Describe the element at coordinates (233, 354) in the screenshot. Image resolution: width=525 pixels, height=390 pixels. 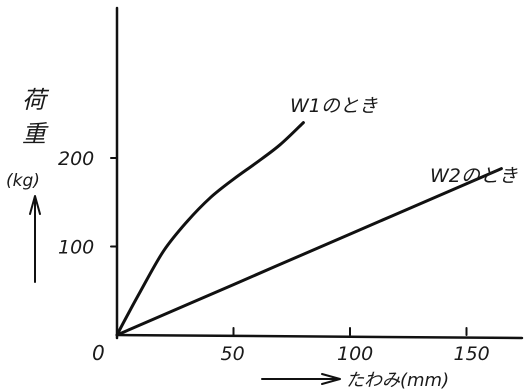
I see `x-tick-label-50: 50` at that location.